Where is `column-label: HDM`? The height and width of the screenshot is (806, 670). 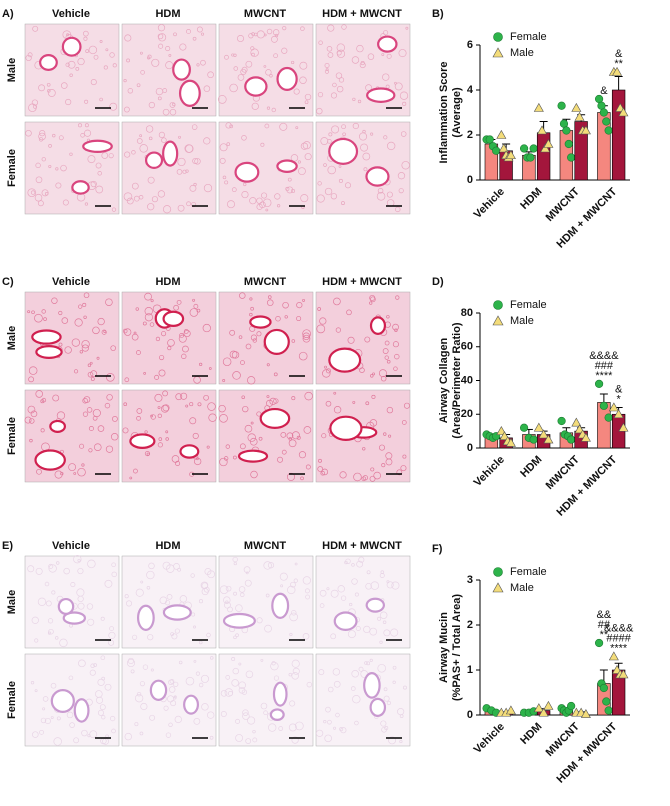
column-label: HDM is located at coordinates (167, 282).